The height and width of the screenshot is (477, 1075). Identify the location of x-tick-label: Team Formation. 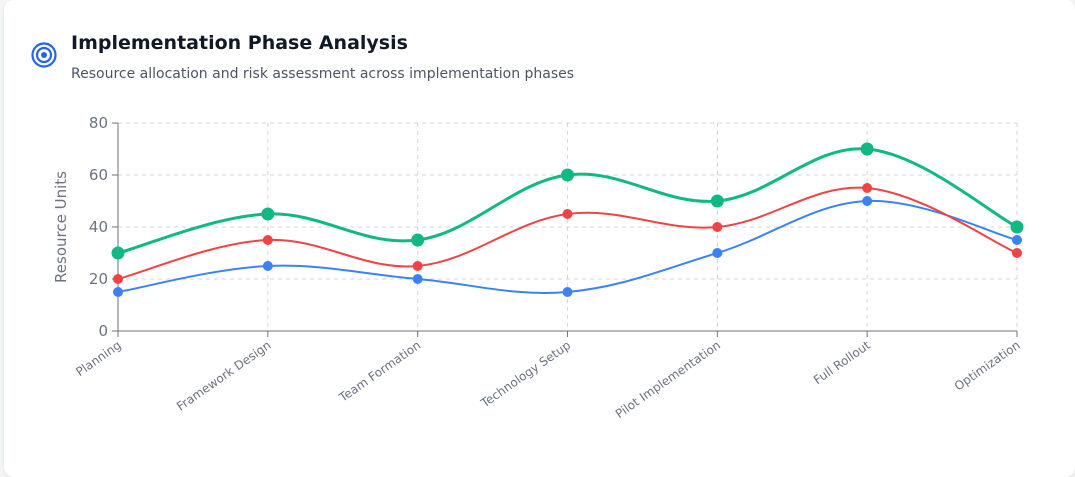
(380, 371).